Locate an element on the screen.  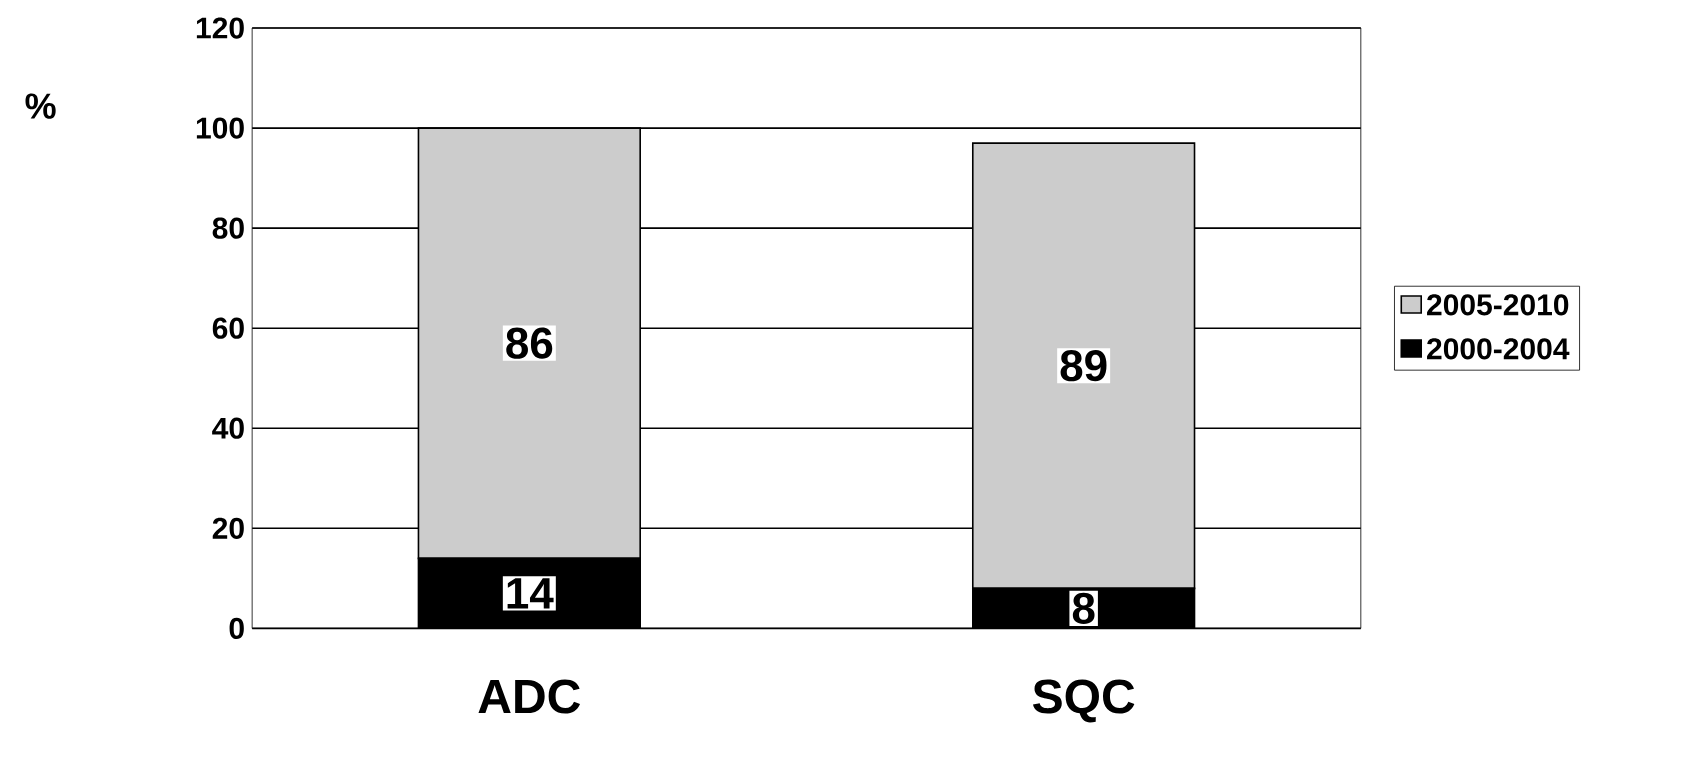
data-label: 86 is located at coordinates (529, 343).